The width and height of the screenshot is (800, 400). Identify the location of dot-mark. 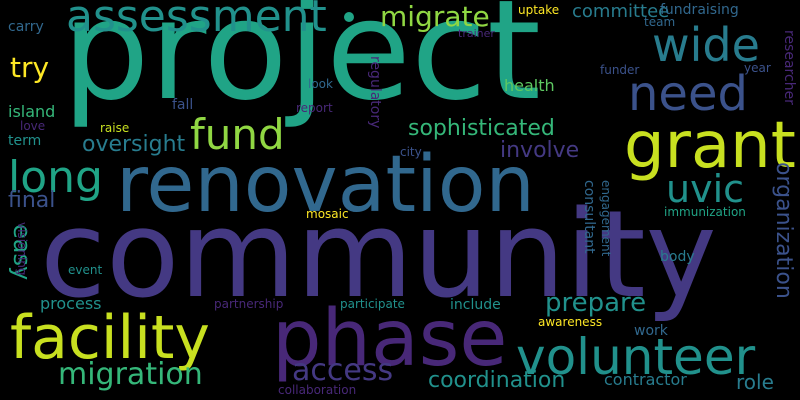
(349, 17).